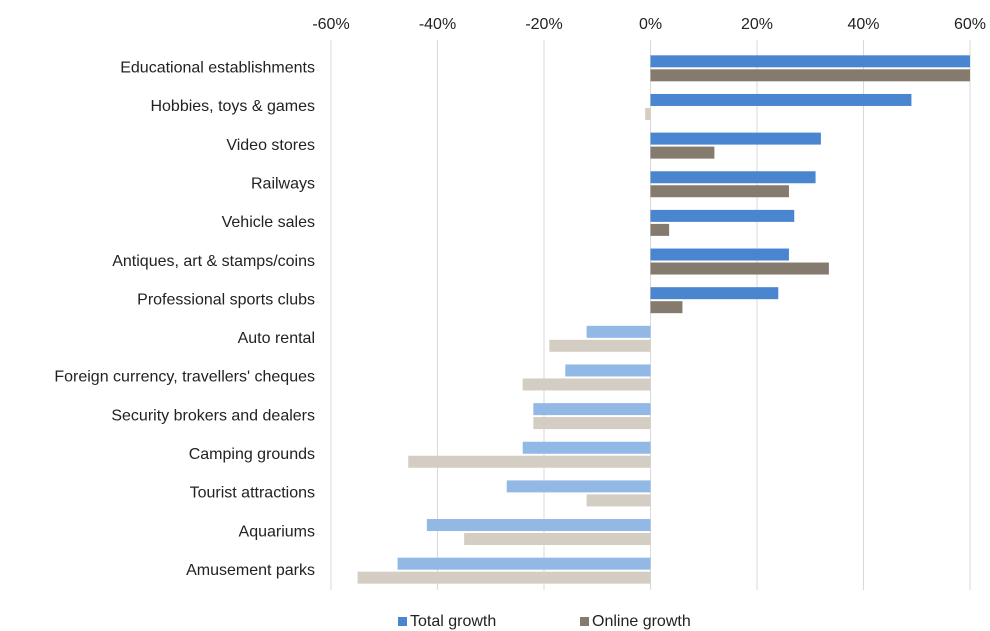 Image resolution: width=990 pixels, height=631 pixels. I want to click on y-tick-label: Railways, so click(283, 183).